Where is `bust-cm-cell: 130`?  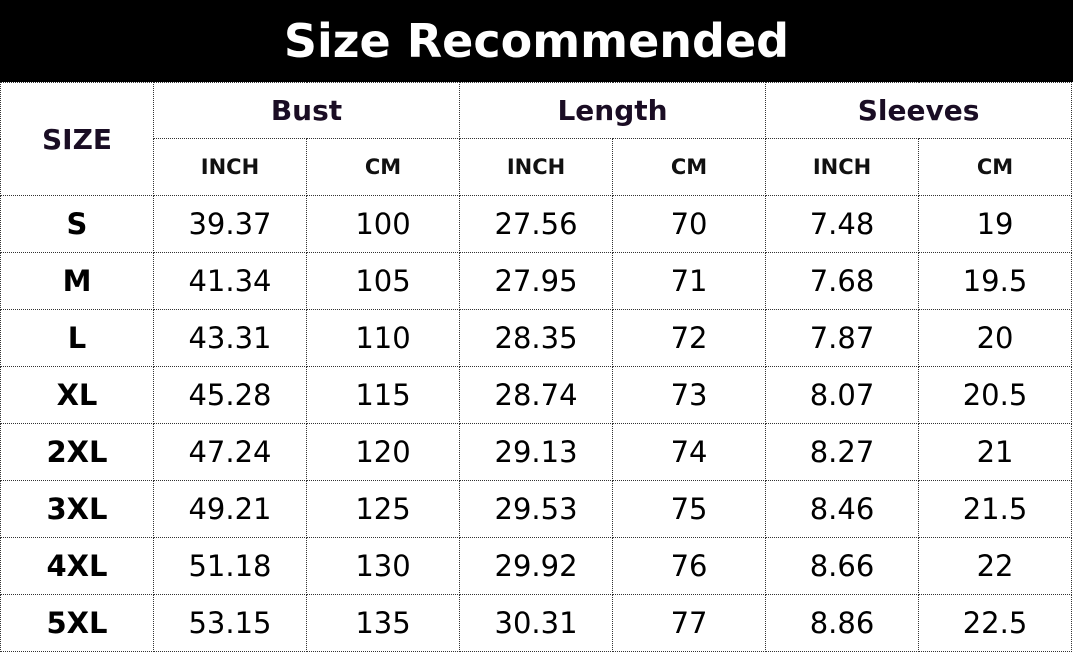
bust-cm-cell: 130 is located at coordinates (383, 566).